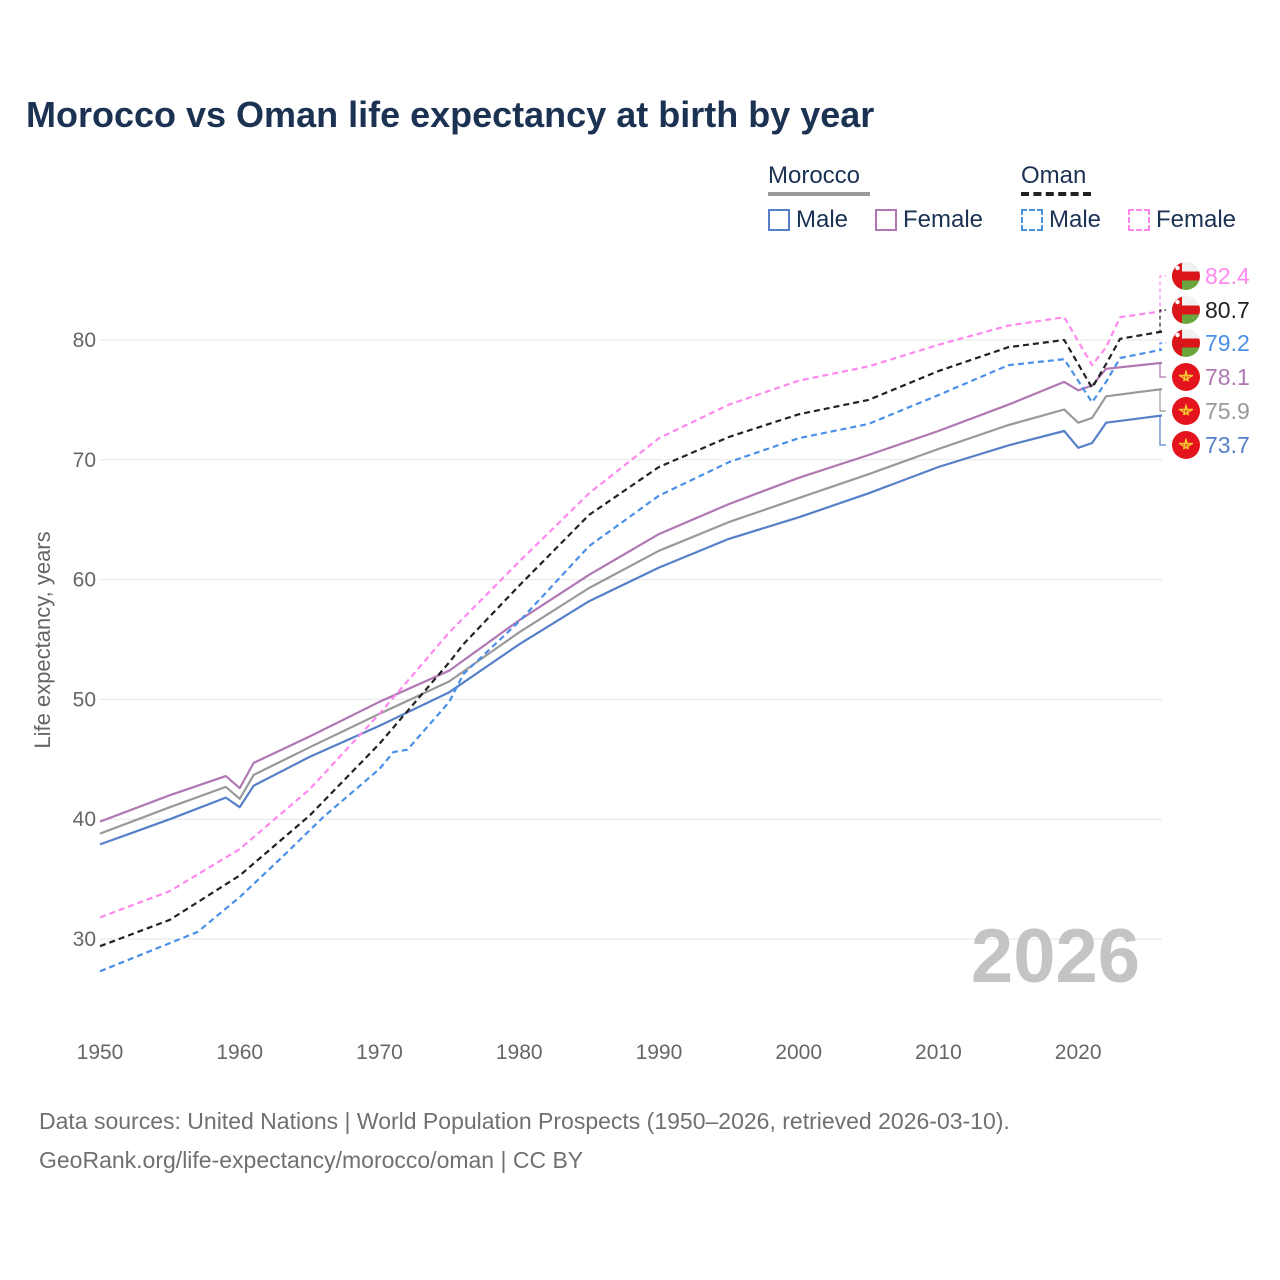 Image resolution: width=1280 pixels, height=1280 pixels. What do you see at coordinates (1227, 276) in the screenshot?
I see `end-label-82.4: 82.4` at bounding box center [1227, 276].